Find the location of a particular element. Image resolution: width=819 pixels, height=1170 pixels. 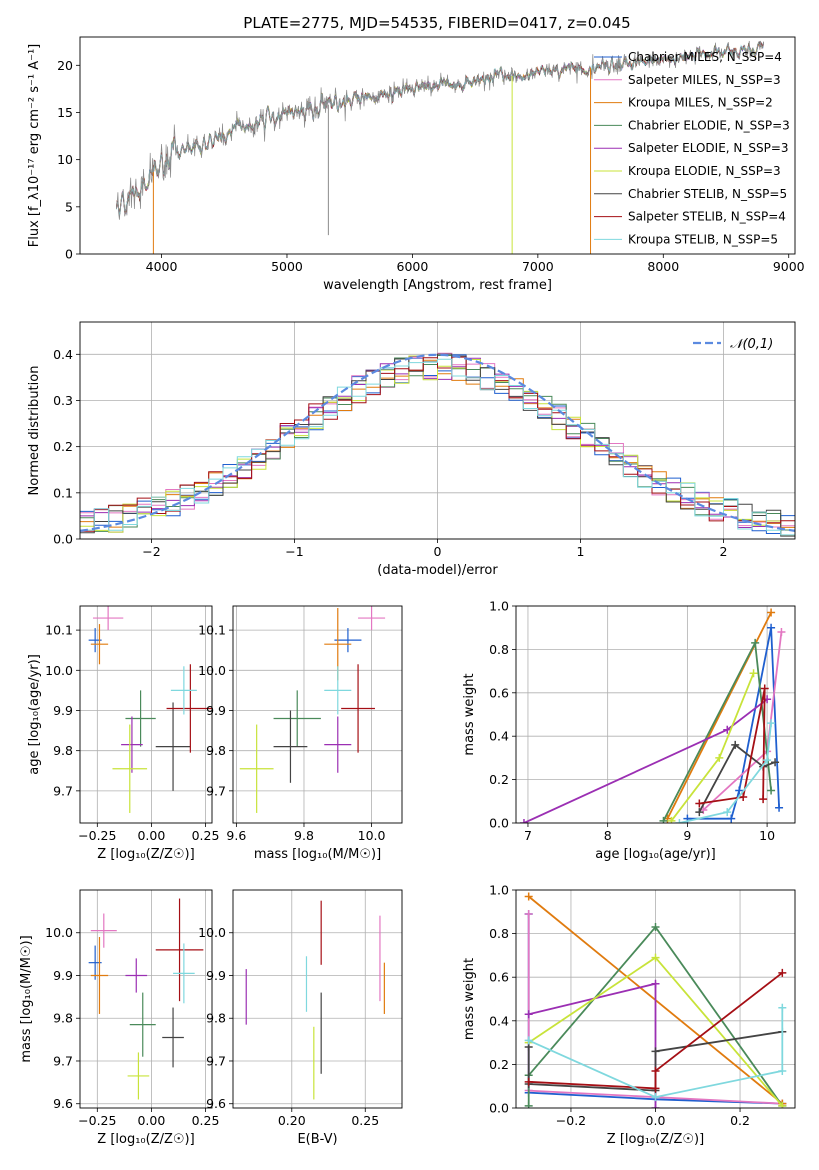

legend-label: Salpeter MILES, N_SSP=3 is located at coordinates (704, 80).